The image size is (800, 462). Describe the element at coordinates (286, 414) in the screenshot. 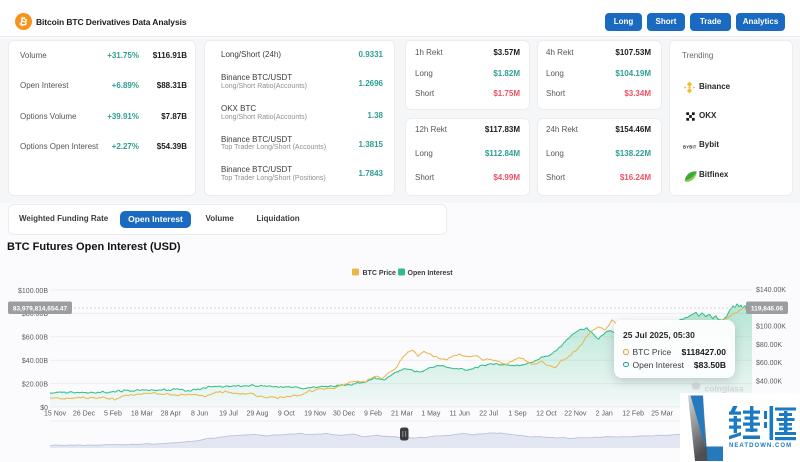

I see `svg-text: 9 Oct` at that location.